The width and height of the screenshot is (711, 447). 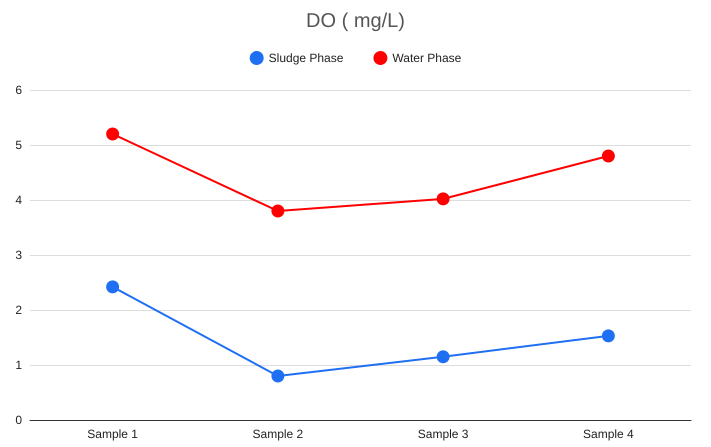 What do you see at coordinates (306, 58) in the screenshot?
I see `legend-label: Sludge Phase` at bounding box center [306, 58].